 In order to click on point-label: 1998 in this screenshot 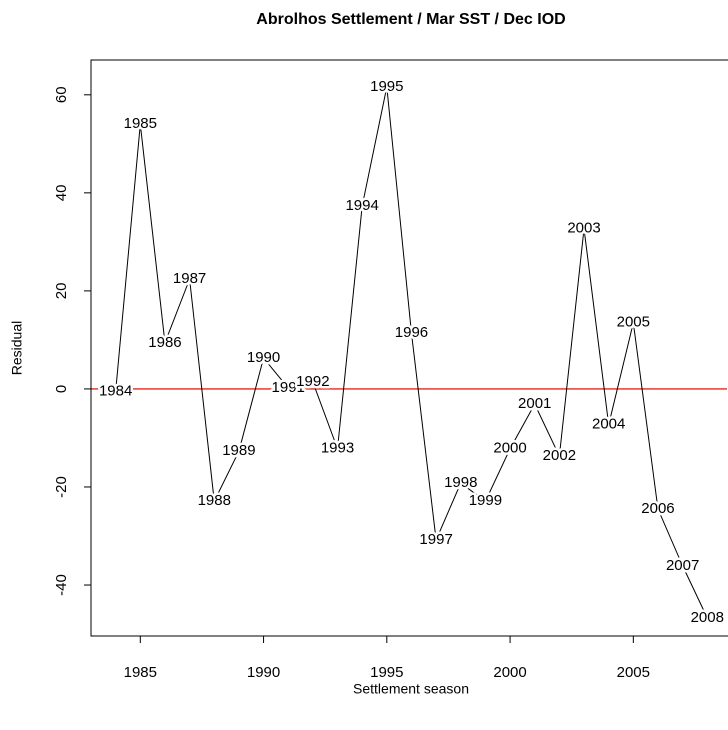, I will do `click(460, 482)`.